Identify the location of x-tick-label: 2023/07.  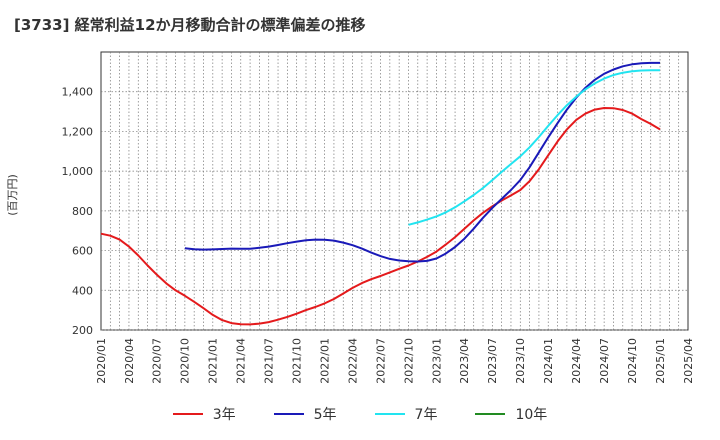
(492, 361).